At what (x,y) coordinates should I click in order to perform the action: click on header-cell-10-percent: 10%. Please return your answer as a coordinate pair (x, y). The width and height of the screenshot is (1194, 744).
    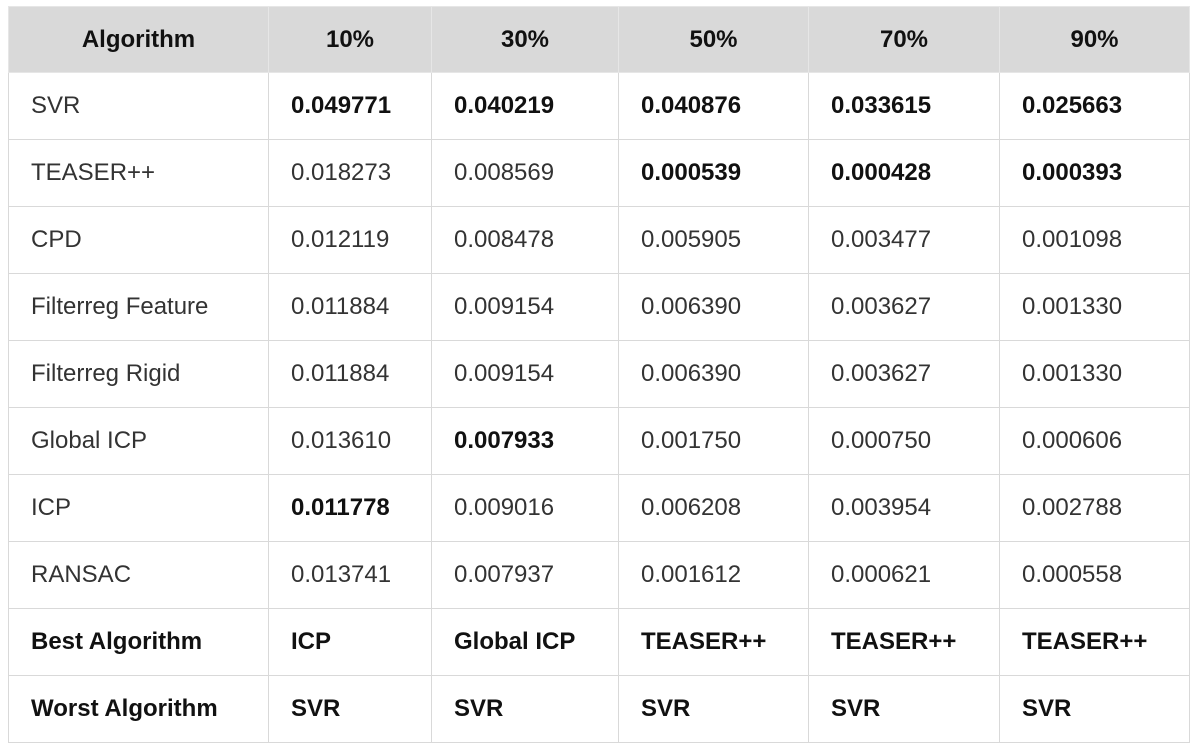
    Looking at the image, I should click on (350, 39).